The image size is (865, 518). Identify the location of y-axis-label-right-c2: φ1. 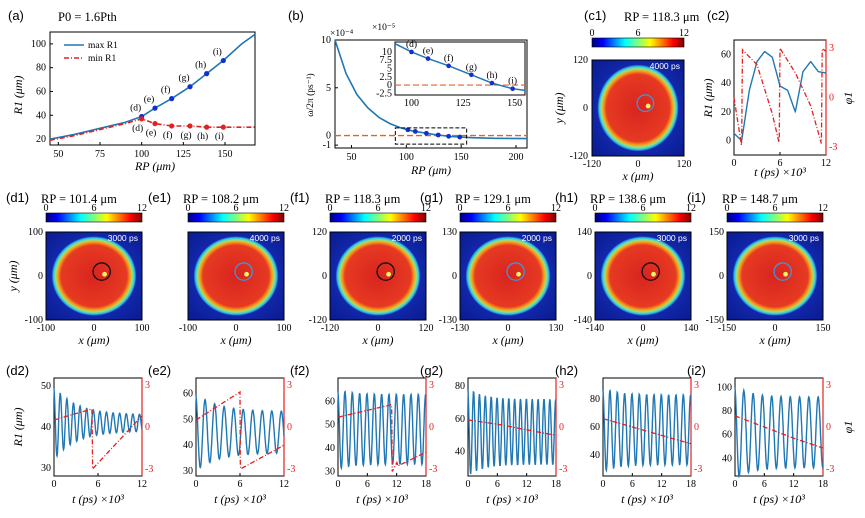
(848, 98).